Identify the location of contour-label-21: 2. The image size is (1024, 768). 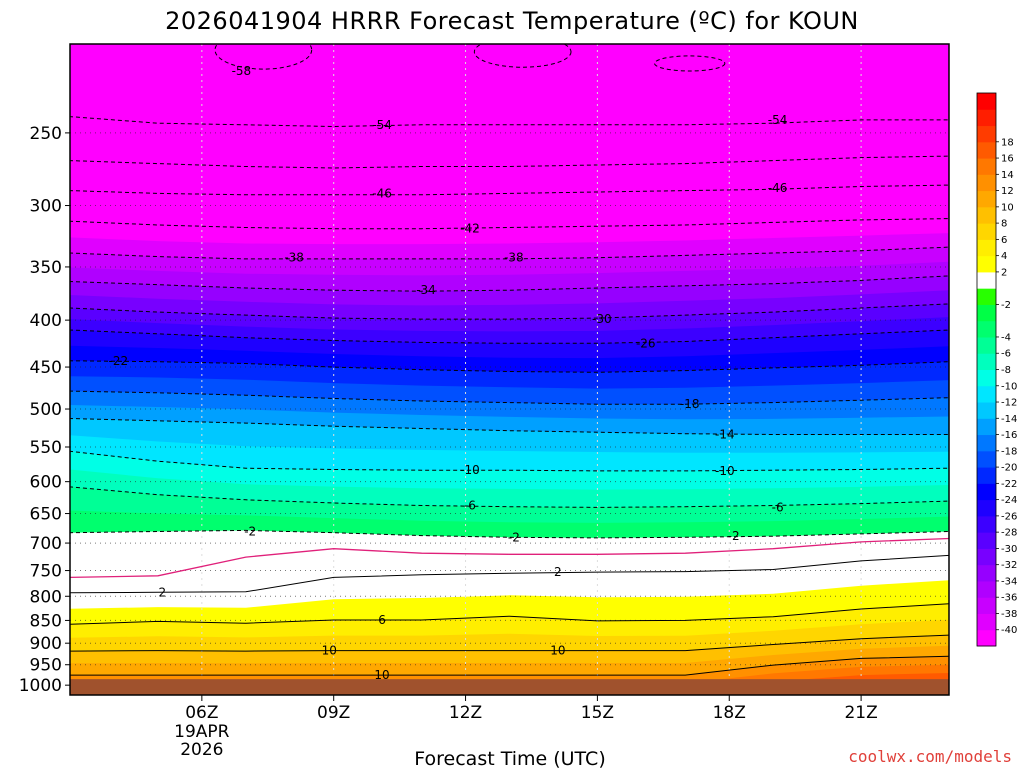
(162, 592).